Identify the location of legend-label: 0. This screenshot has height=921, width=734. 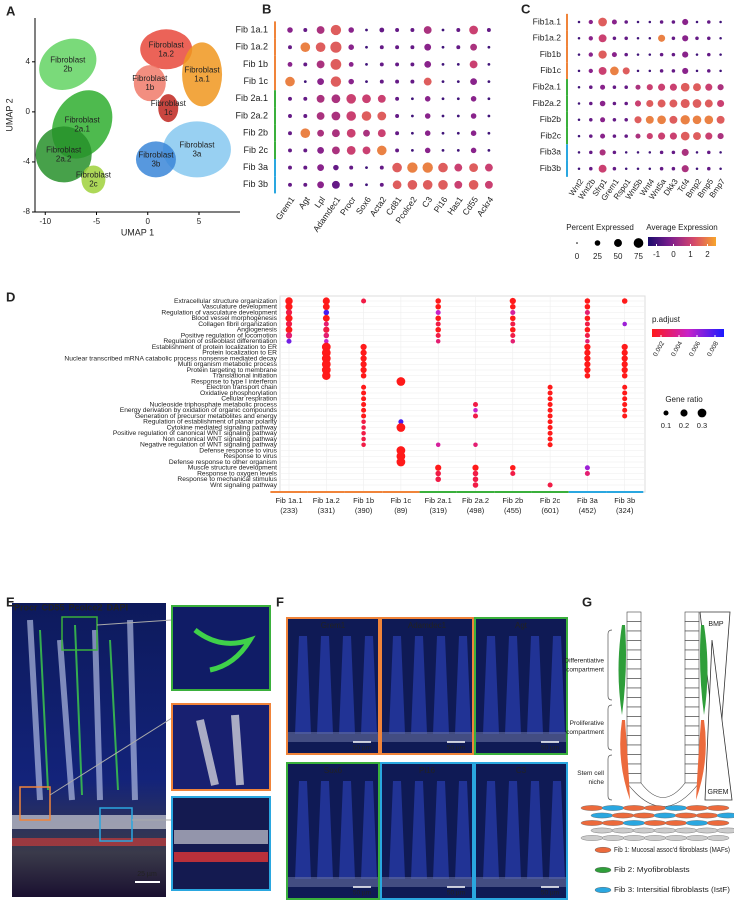
(673, 254).